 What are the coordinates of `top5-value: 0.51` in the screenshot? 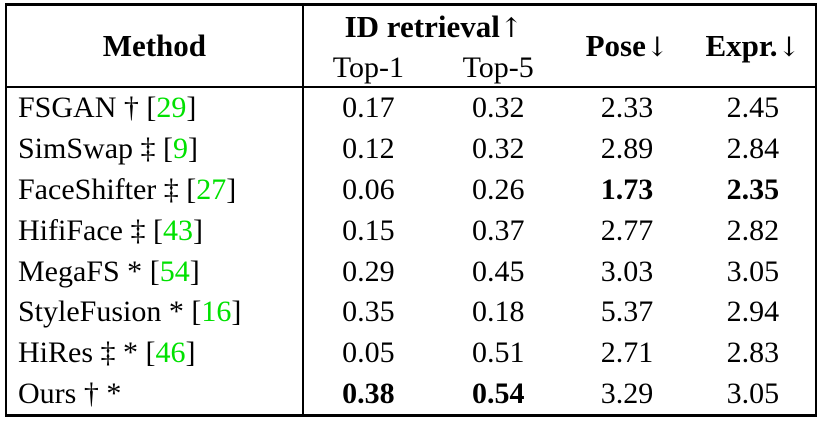 It's located at (498, 352).